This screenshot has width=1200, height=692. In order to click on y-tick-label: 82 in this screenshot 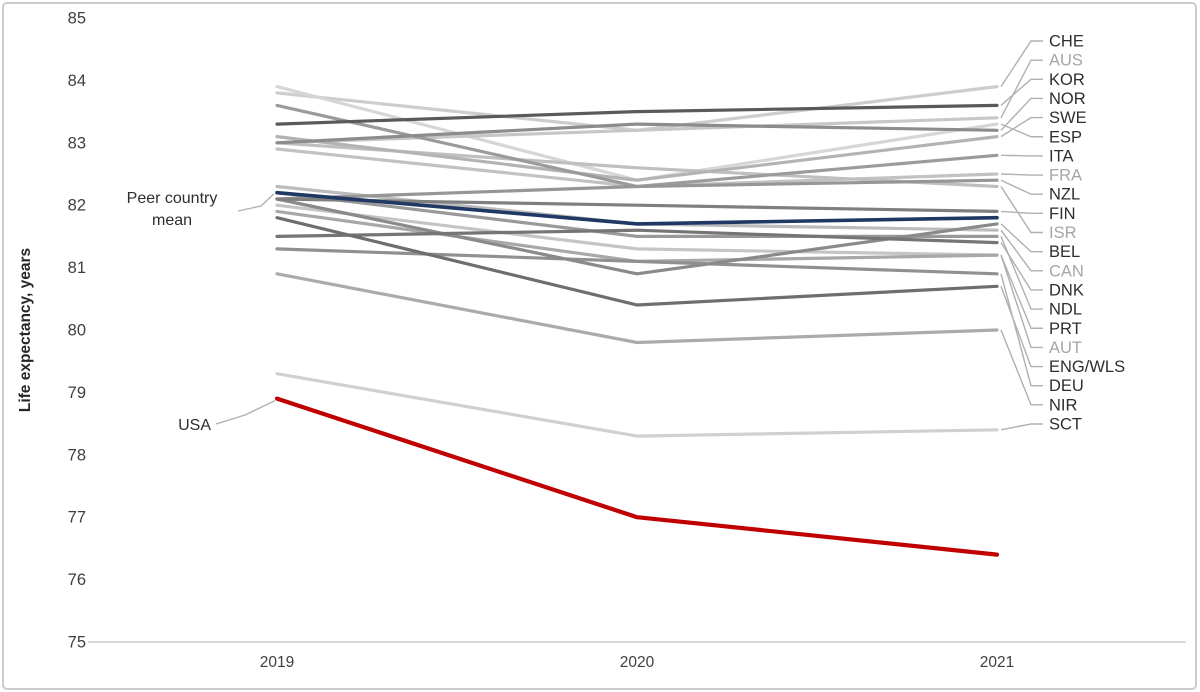, I will do `click(77, 206)`.